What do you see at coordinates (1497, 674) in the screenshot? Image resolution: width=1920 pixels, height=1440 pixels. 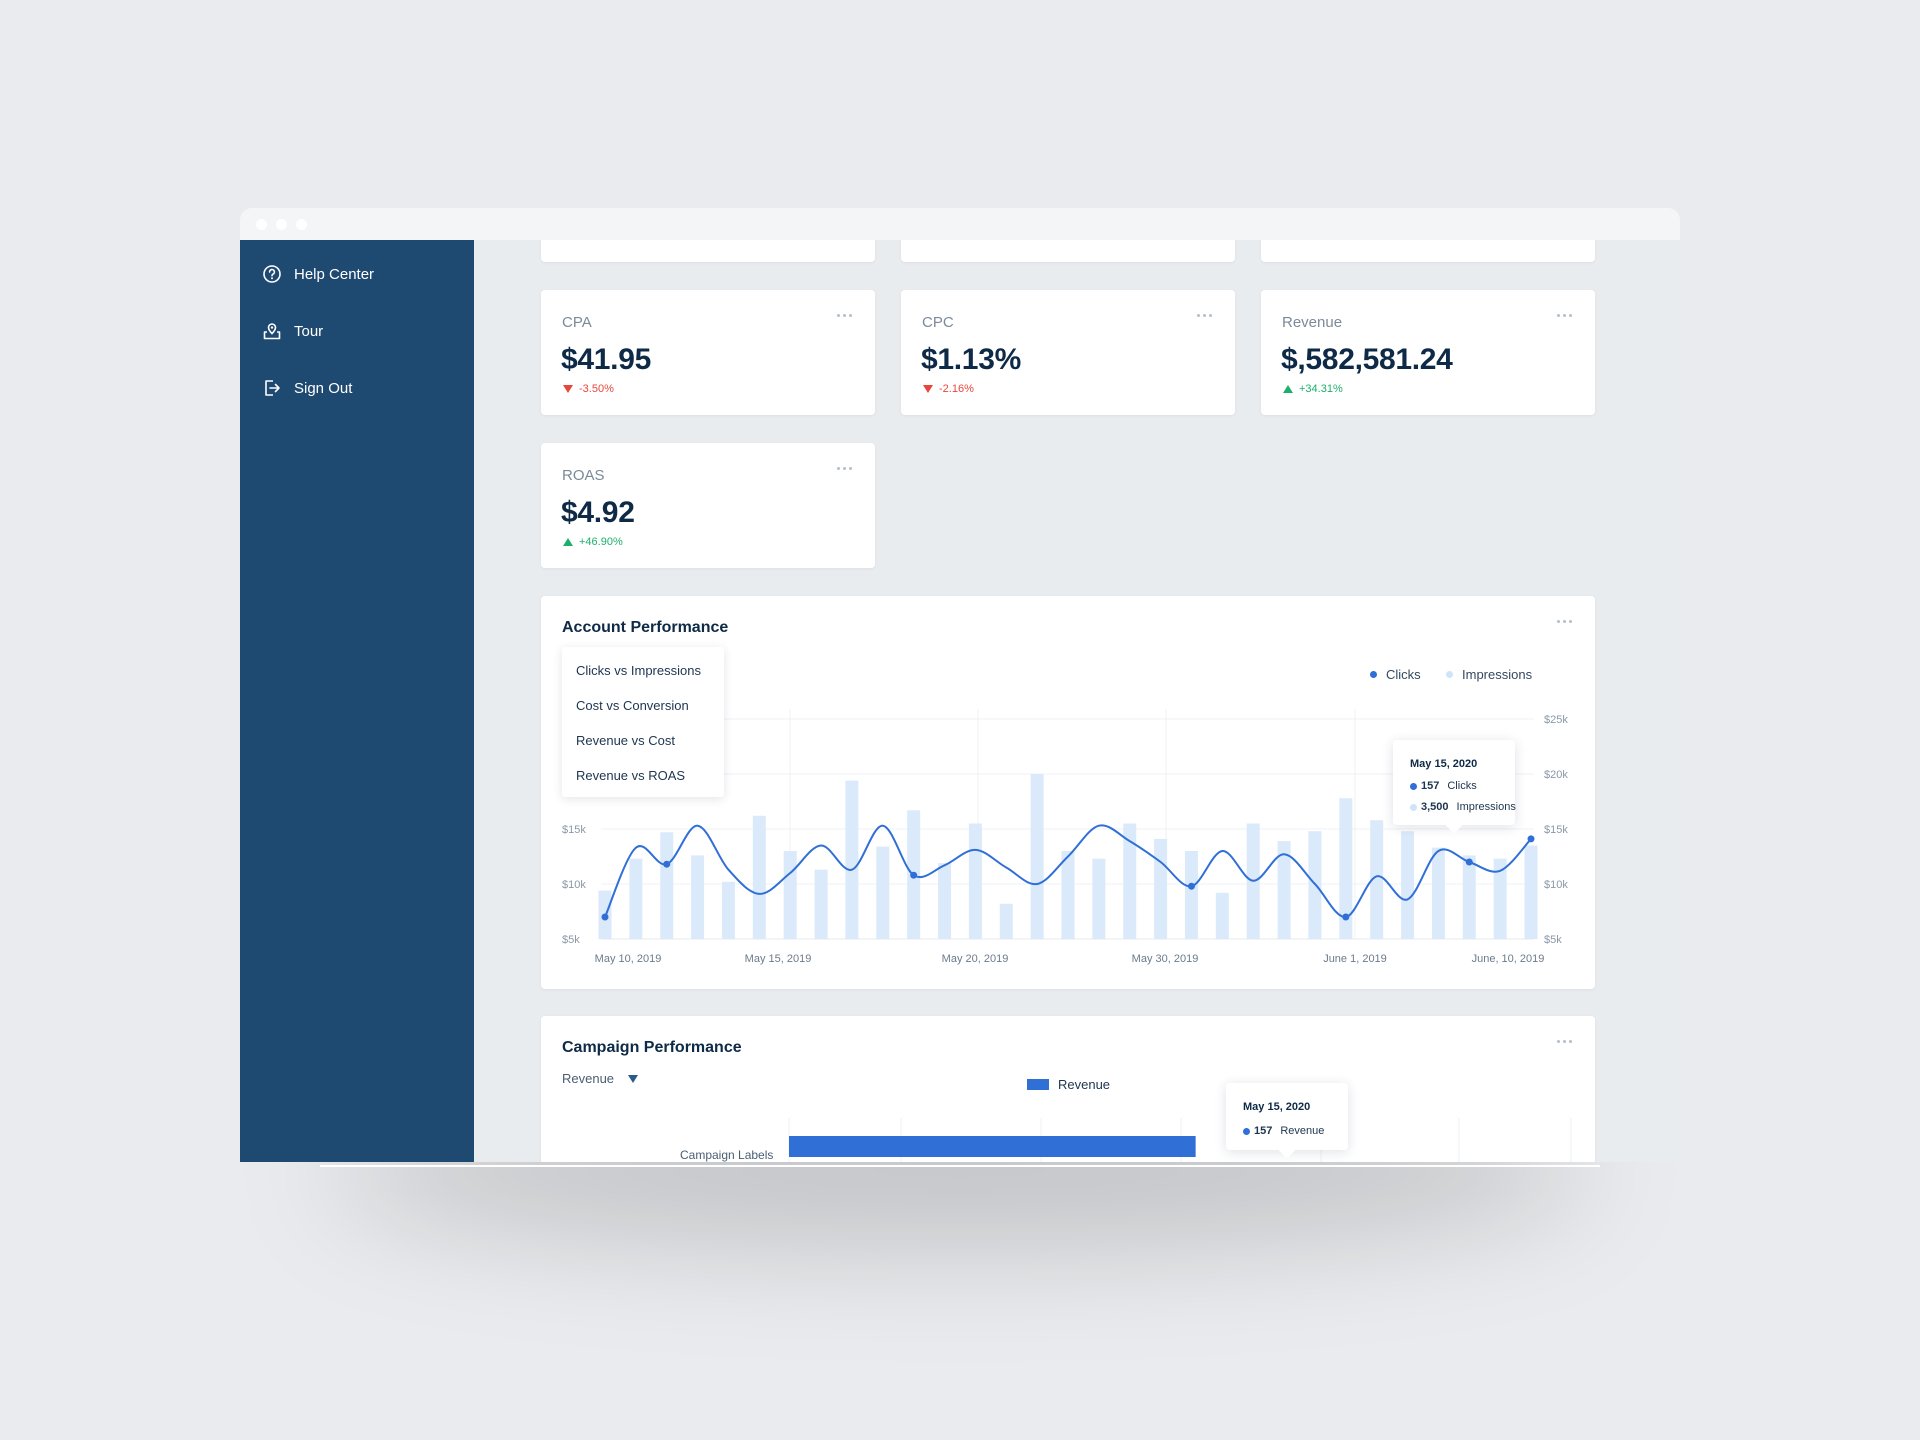 I see `legend-label: Impressions` at bounding box center [1497, 674].